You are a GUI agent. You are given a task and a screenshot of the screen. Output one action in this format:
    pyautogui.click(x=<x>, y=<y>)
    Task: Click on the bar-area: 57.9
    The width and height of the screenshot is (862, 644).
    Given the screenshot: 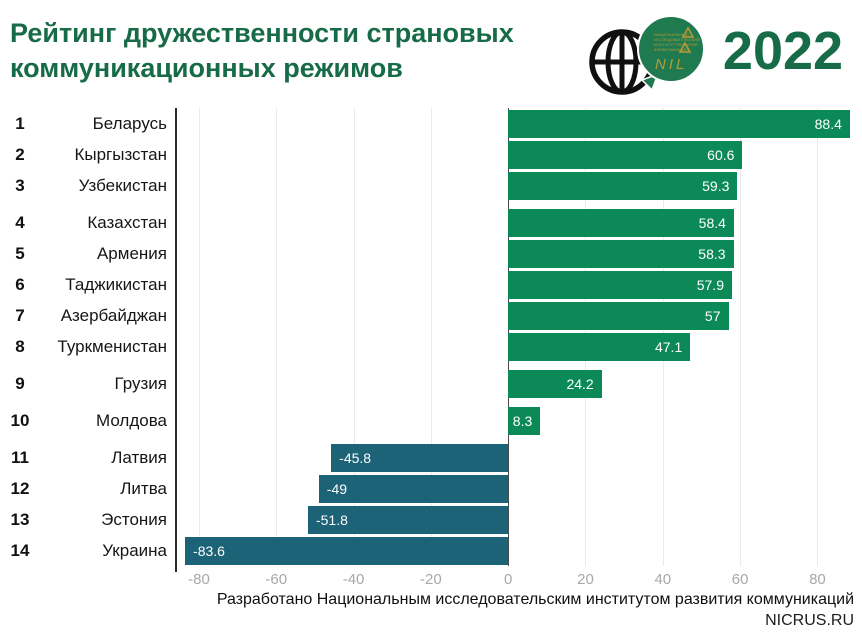 What is the action you would take?
    pyautogui.click(x=516, y=284)
    